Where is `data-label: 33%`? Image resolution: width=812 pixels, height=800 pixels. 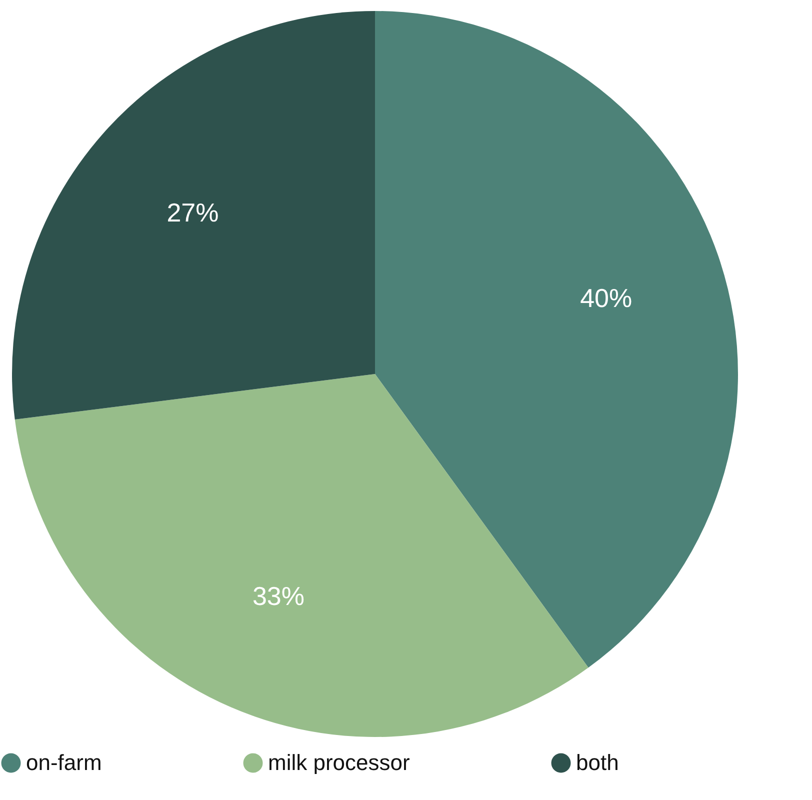 data-label: 33% is located at coordinates (278, 596).